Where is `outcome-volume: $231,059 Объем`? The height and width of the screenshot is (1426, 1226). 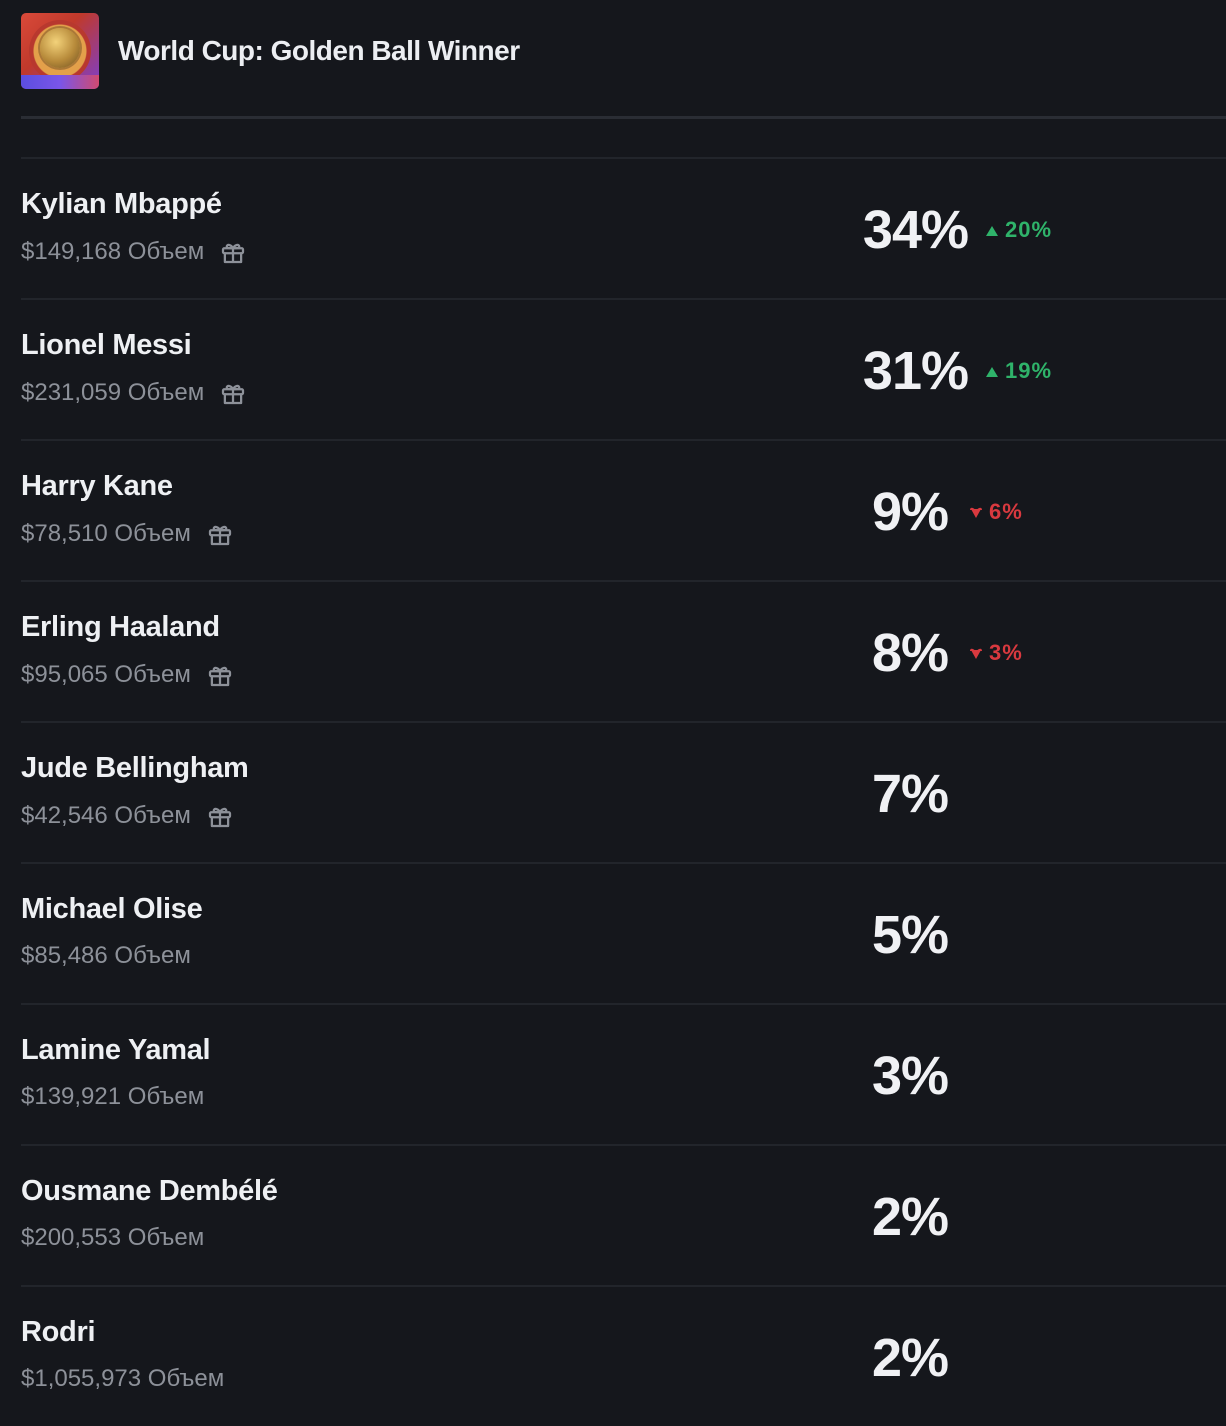 outcome-volume: $231,059 Объем is located at coordinates (113, 392).